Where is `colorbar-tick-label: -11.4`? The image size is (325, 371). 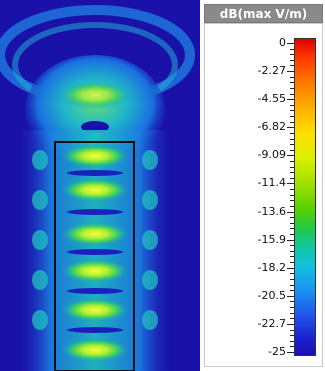
colorbar-tick-label: -11.4 is located at coordinates (271, 183).